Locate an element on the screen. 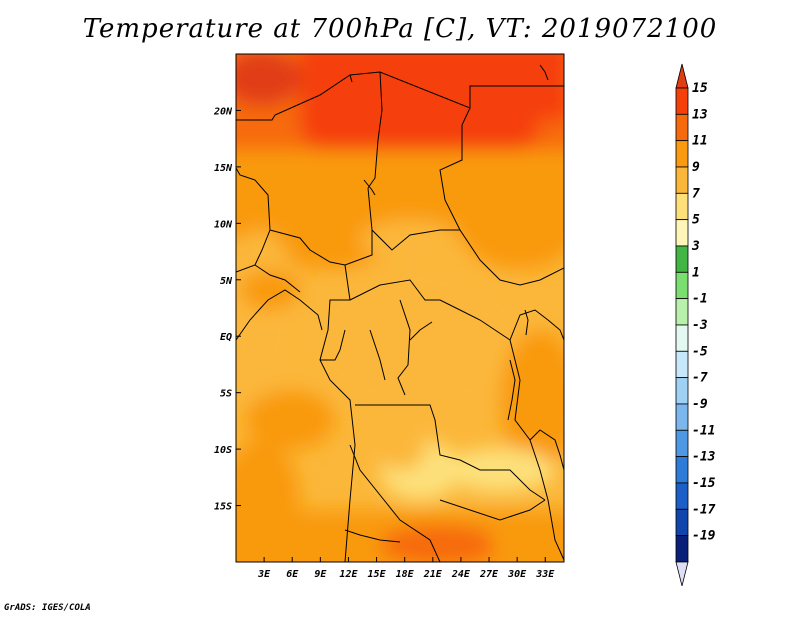  colorbar-label: 9 is located at coordinates (696, 167).